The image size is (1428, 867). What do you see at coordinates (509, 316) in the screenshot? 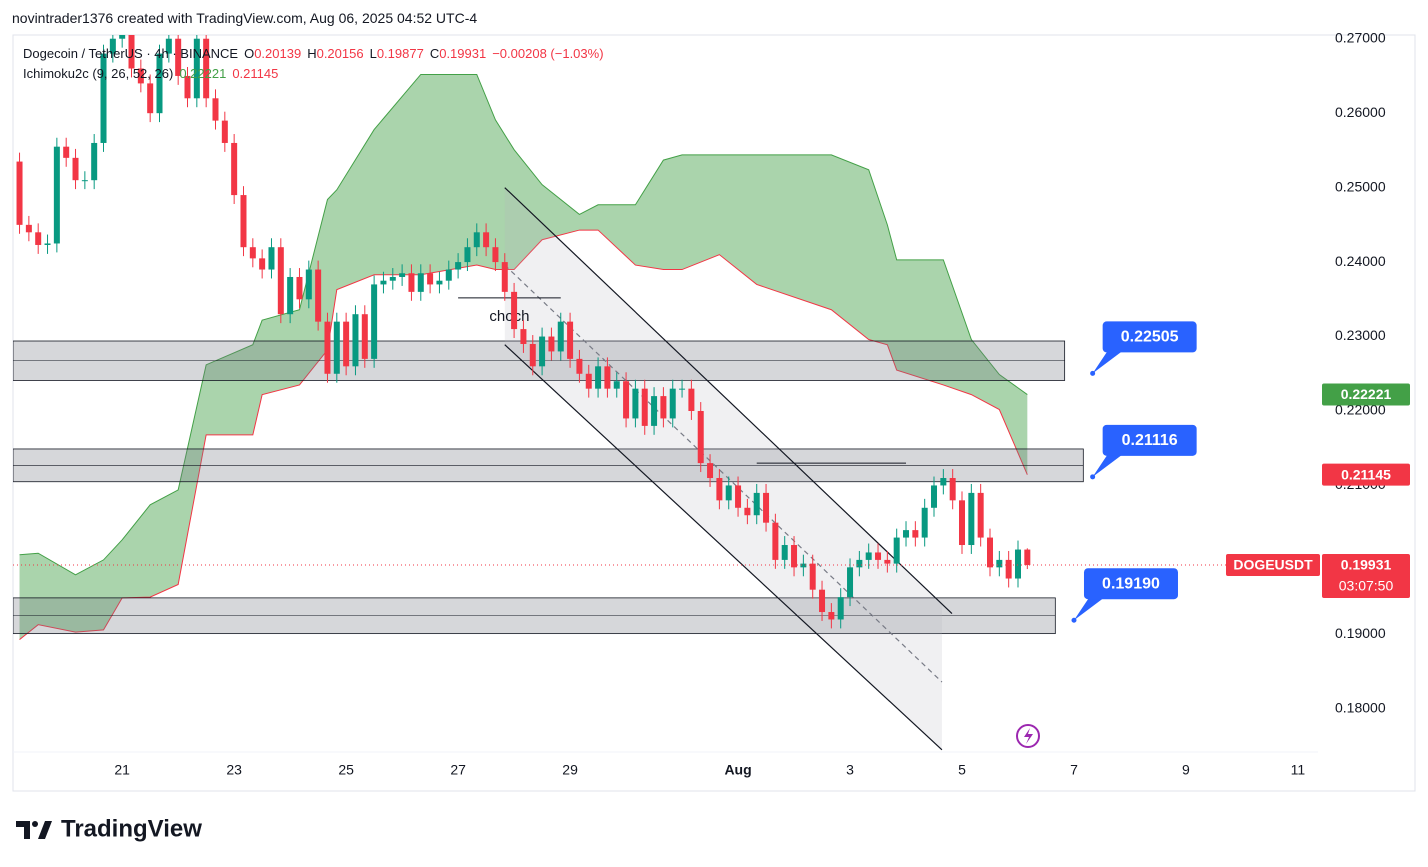
I see `level-label: choch` at bounding box center [509, 316].